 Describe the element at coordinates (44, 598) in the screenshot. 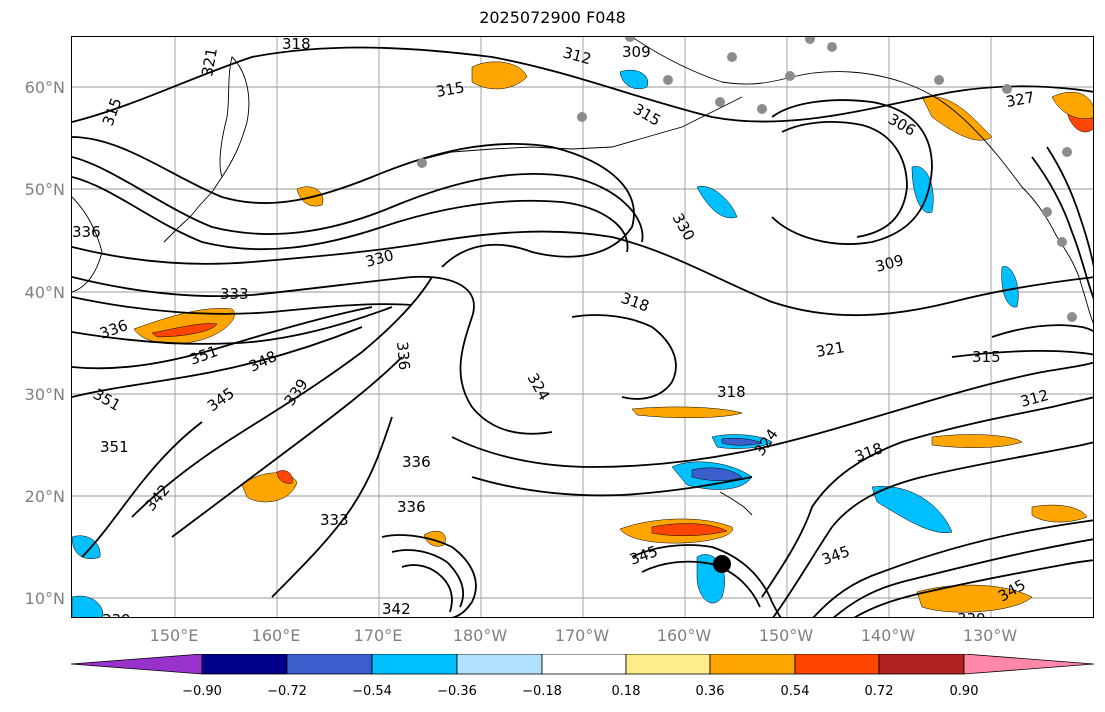

I see `lat-label-10n: 10°N` at that location.